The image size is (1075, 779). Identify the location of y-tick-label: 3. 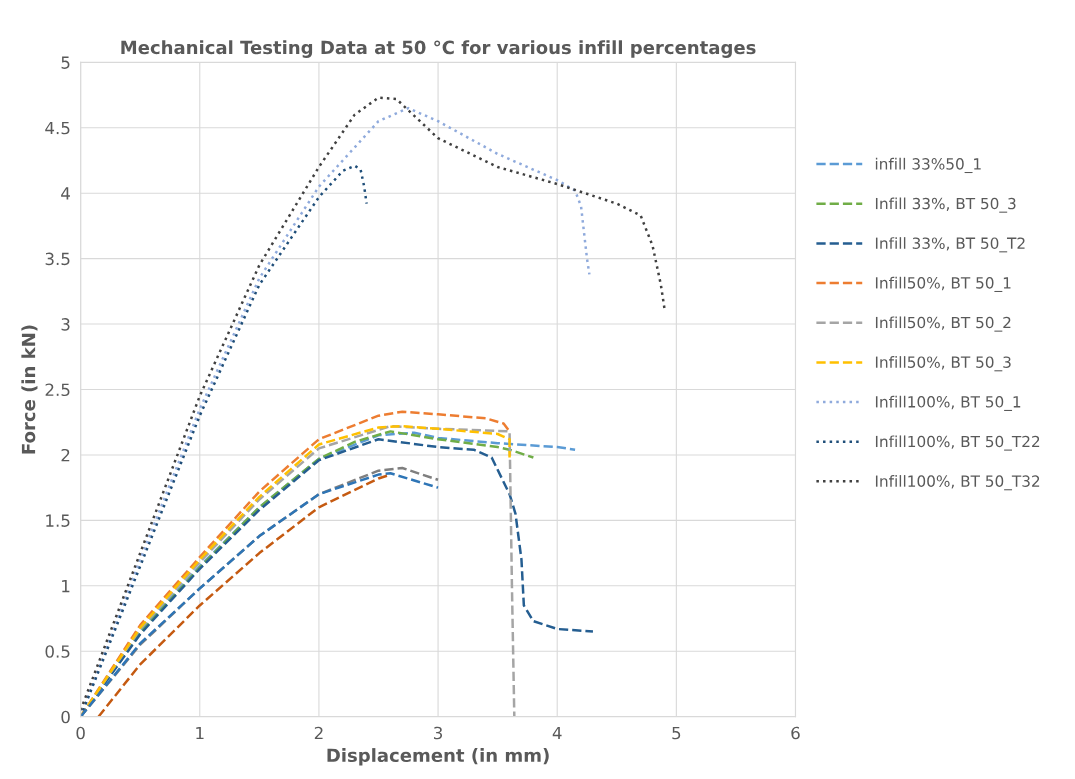
(65, 324).